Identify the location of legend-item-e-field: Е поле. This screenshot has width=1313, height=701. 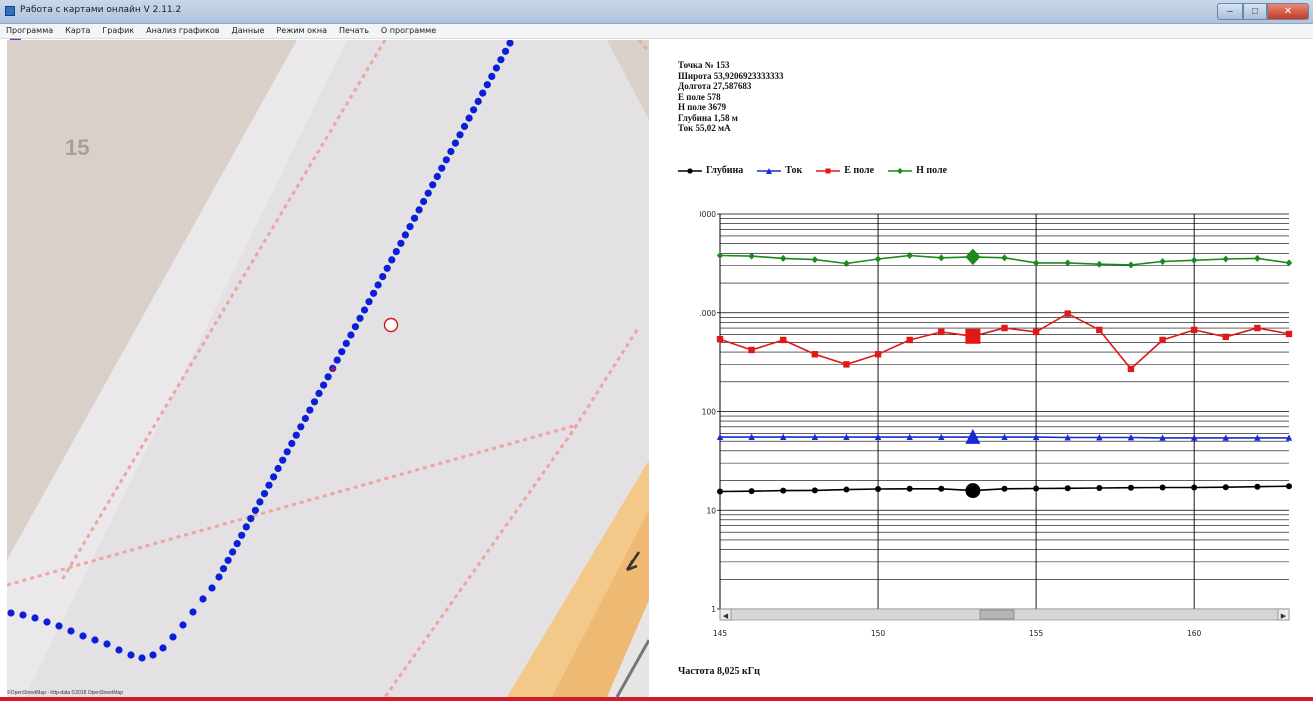
(845, 170).